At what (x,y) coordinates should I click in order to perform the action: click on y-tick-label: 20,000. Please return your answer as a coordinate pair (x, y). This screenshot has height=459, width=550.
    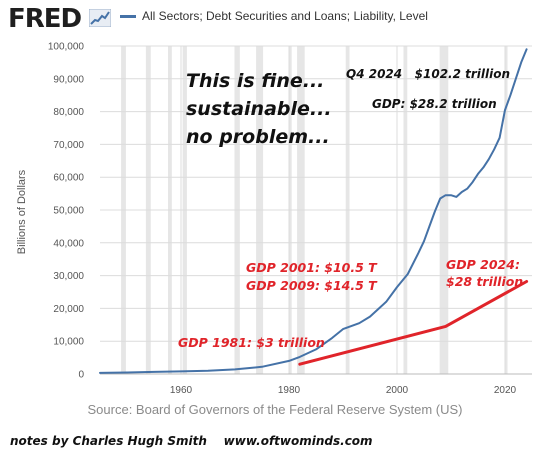
    Looking at the image, I should click on (68, 309).